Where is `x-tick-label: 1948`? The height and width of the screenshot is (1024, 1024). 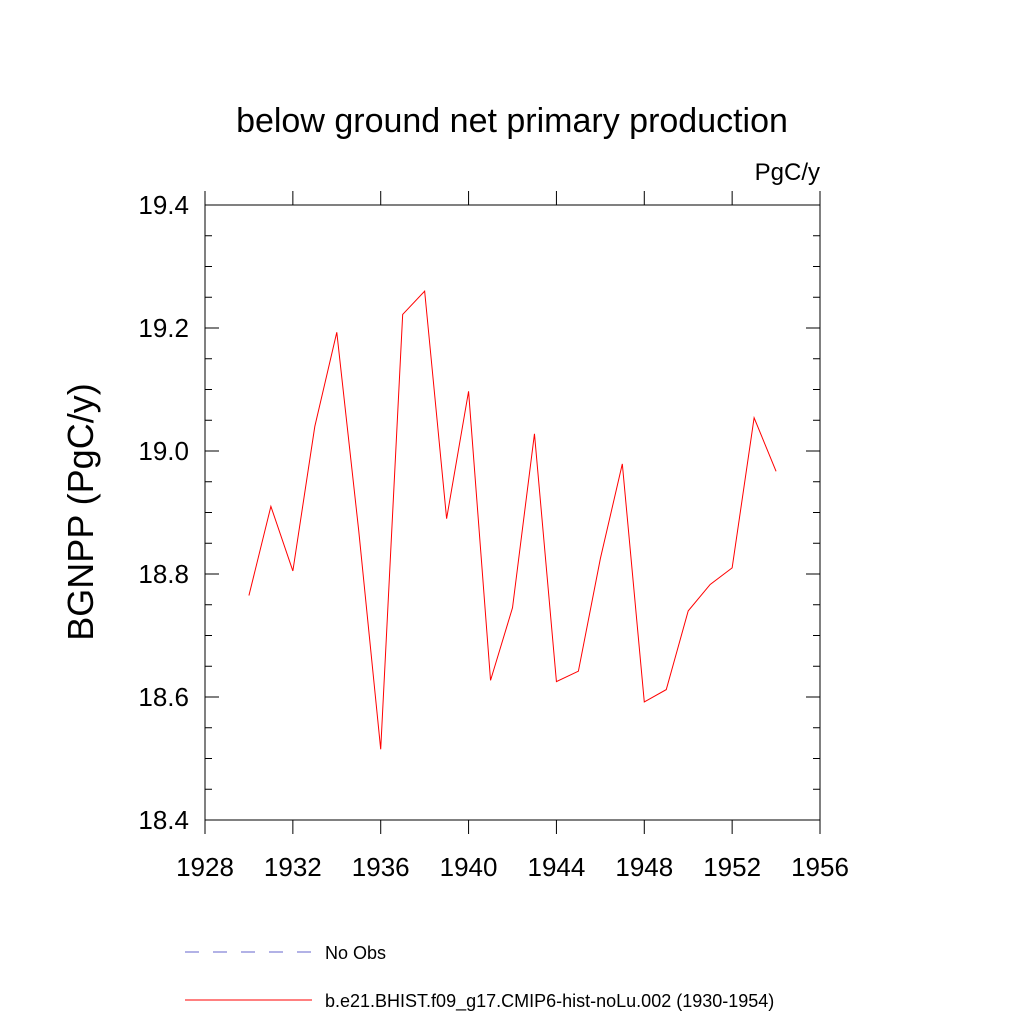 x-tick-label: 1948 is located at coordinates (644, 867).